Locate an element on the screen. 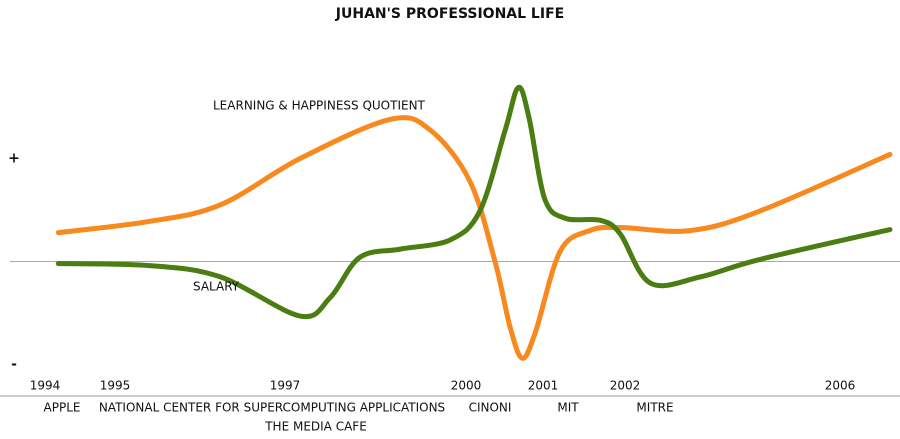  x-tick-label: 2001 is located at coordinates (543, 386).